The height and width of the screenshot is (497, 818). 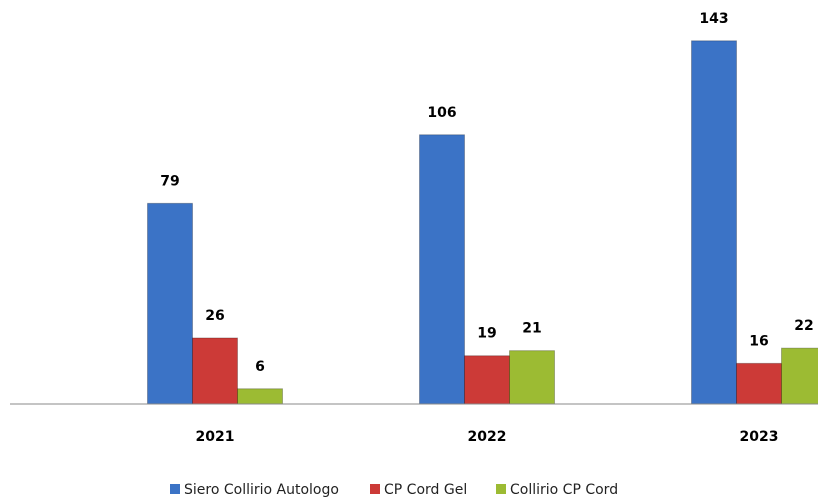 What do you see at coordinates (487, 437) in the screenshot?
I see `x-tick-label: 2022` at bounding box center [487, 437].